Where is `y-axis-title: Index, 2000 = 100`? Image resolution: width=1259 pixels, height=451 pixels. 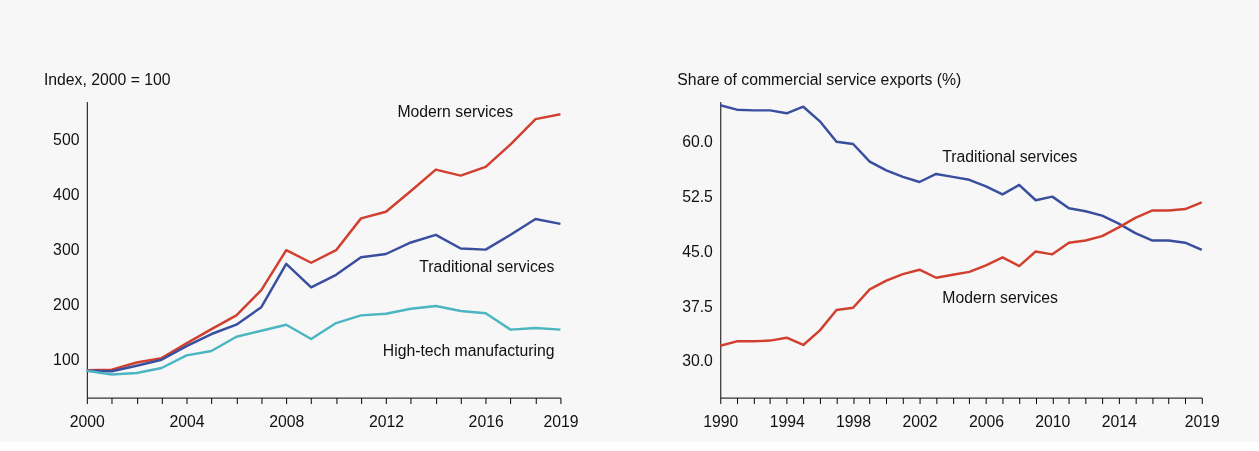 y-axis-title: Index, 2000 = 100 is located at coordinates (107, 80).